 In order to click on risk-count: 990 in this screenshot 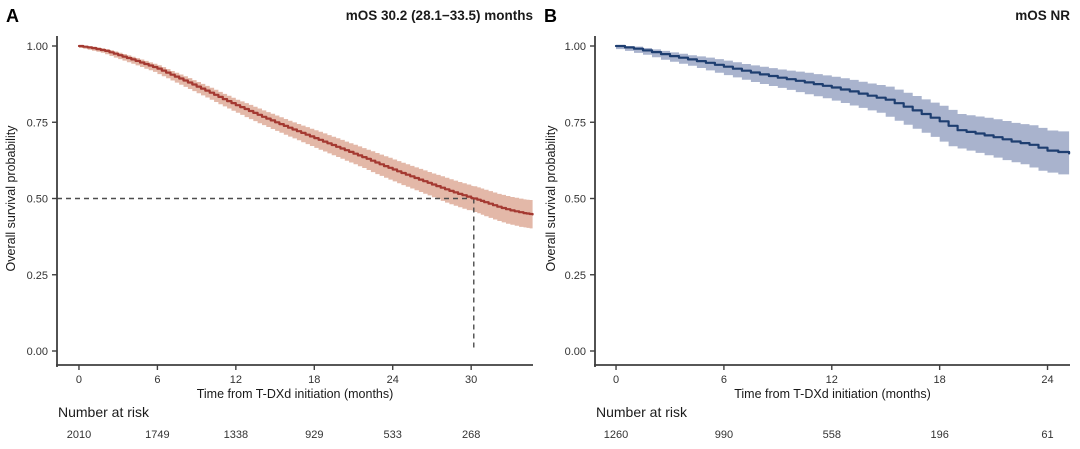, I will do `click(724, 435)`.